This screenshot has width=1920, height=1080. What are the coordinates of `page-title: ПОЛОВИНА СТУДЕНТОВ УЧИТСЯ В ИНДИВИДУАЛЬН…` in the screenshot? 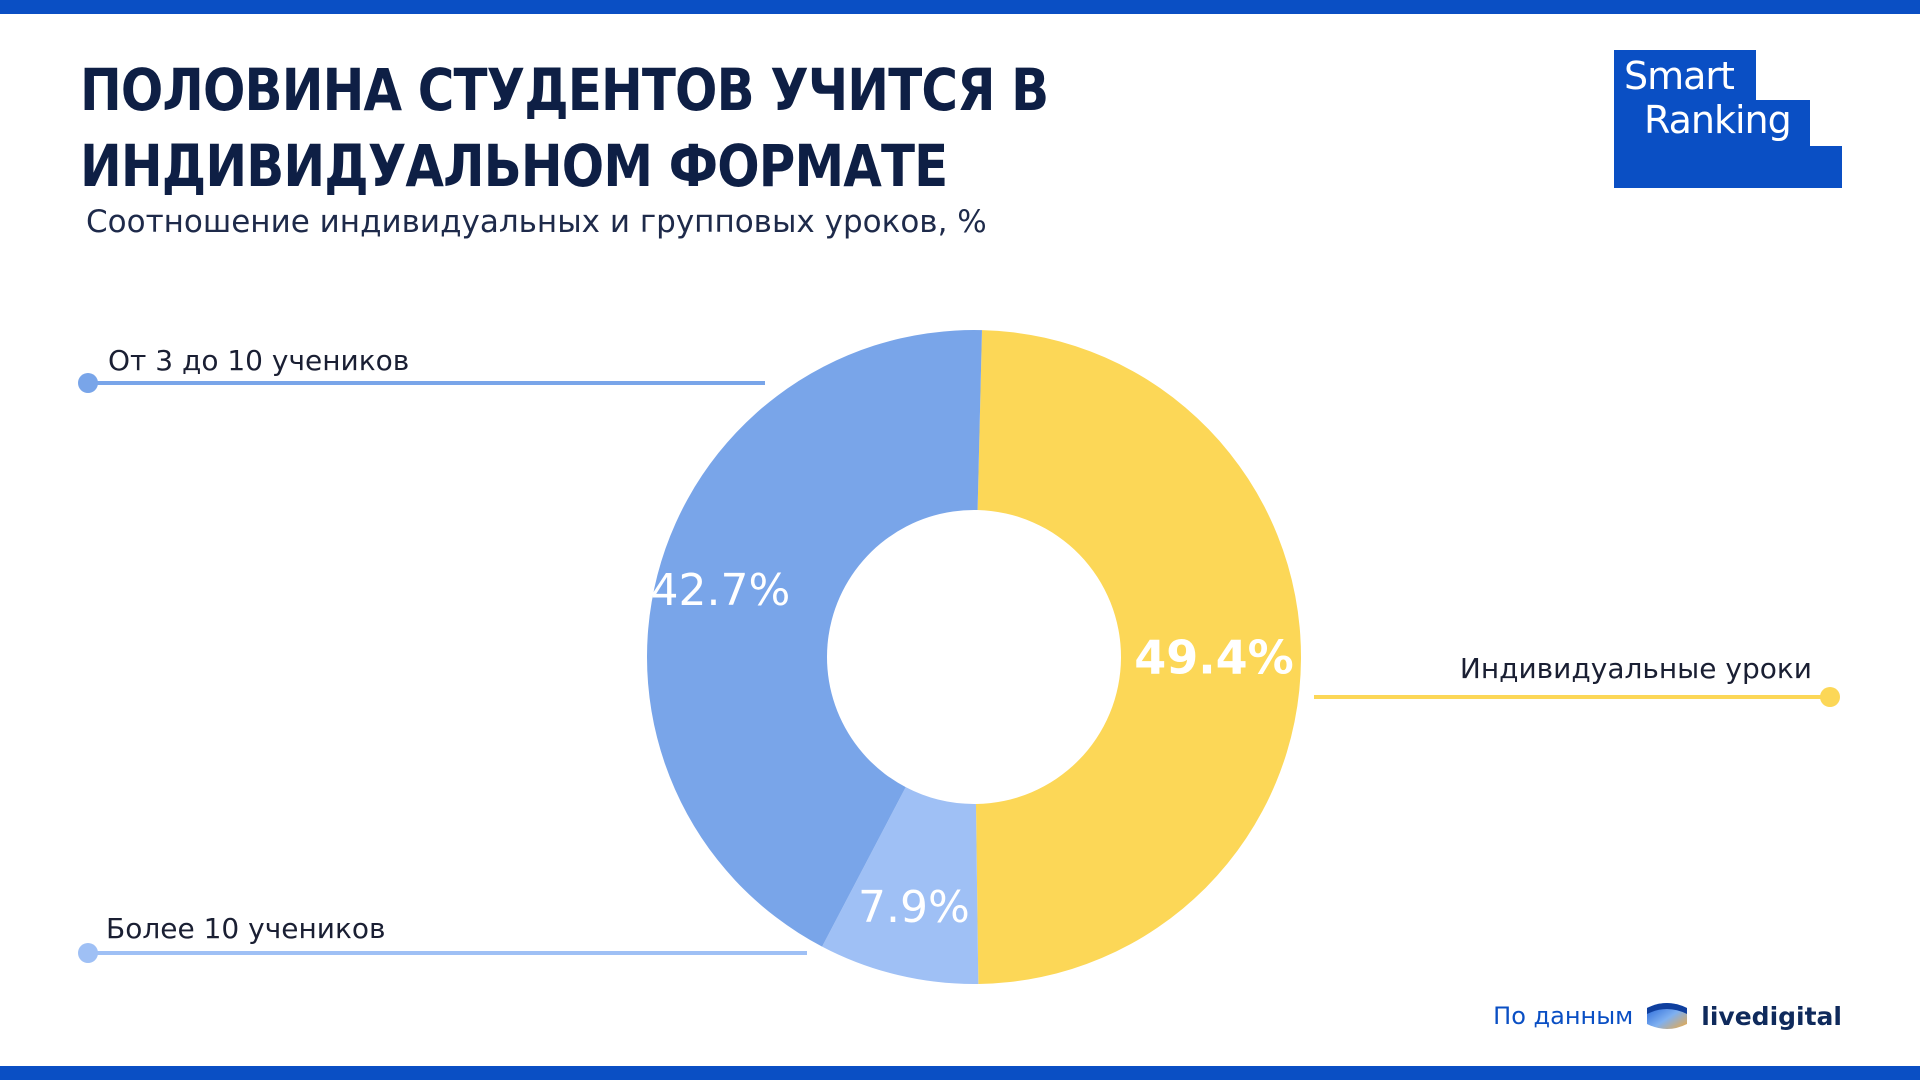 It's located at (564, 128).